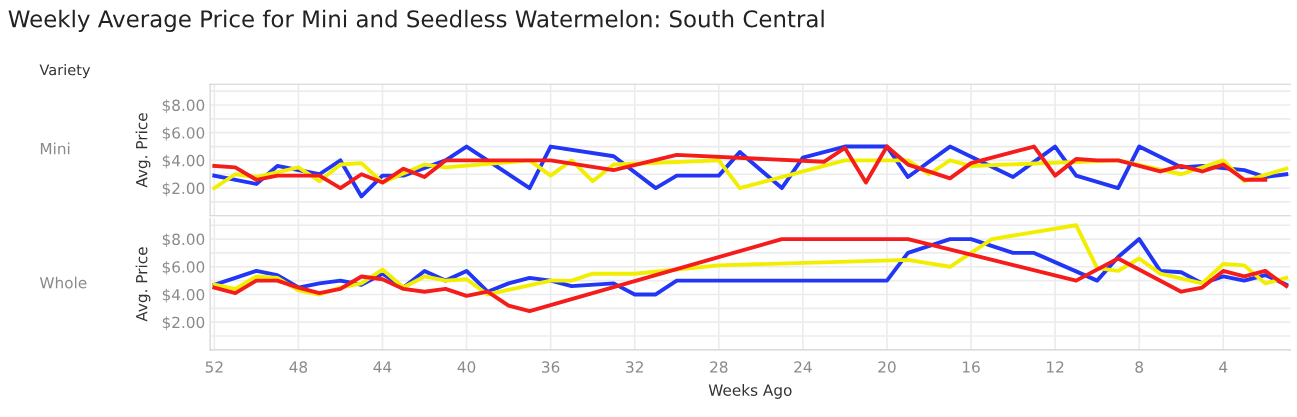  I want to click on text: Mini, so click(55, 148).